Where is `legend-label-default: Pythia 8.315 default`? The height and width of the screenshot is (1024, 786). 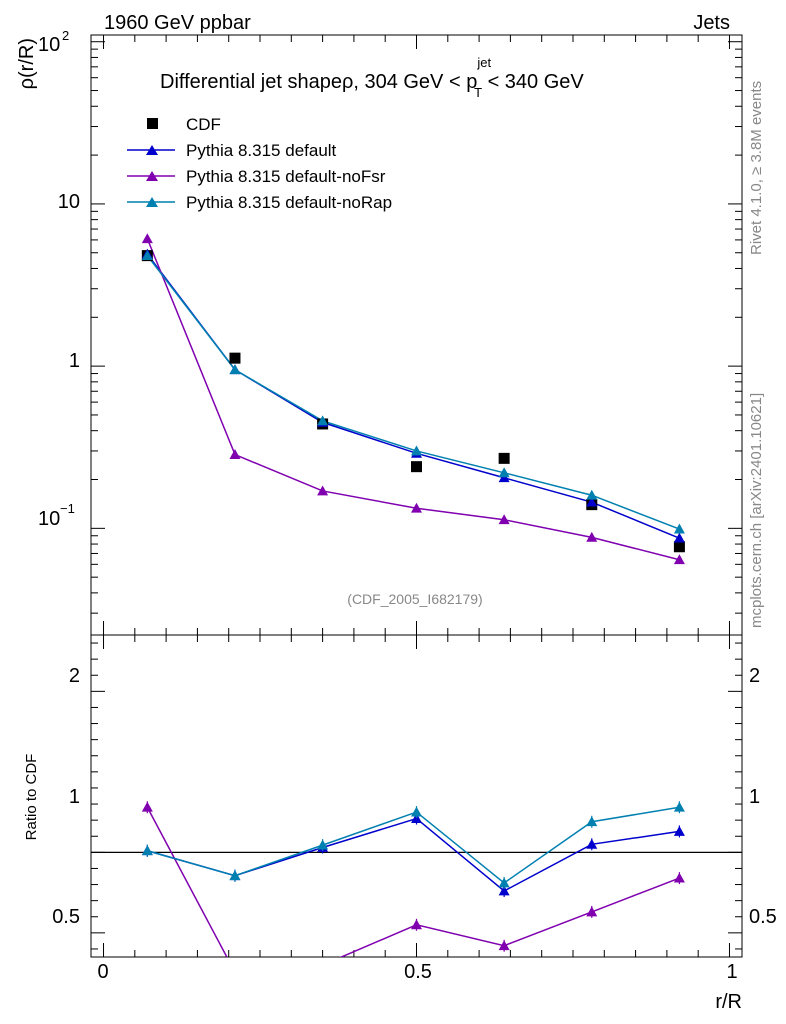
legend-label-default: Pythia 8.315 default is located at coordinates (261, 150).